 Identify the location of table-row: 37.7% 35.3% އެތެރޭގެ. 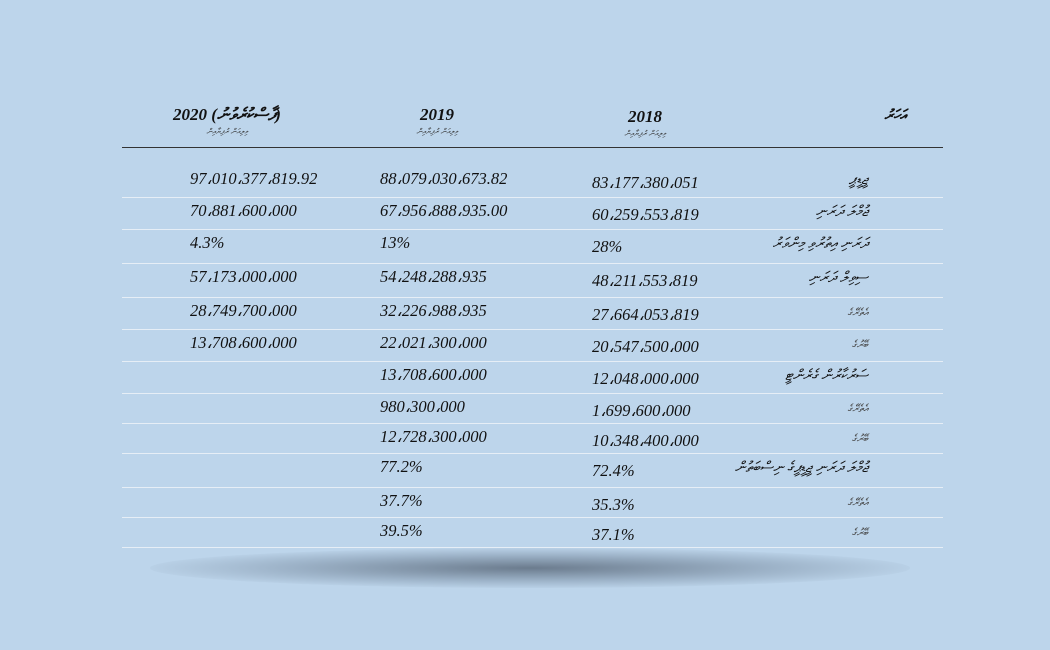
(532, 502).